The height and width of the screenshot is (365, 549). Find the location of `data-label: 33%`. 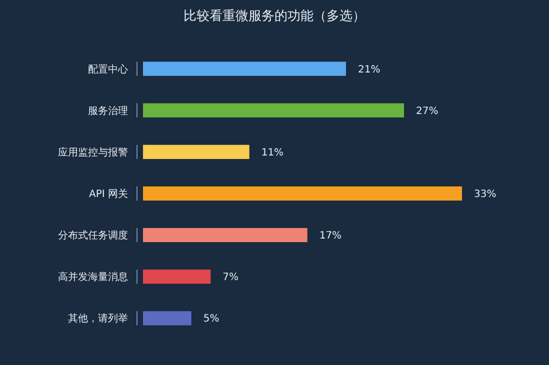

data-label: 33% is located at coordinates (485, 194).